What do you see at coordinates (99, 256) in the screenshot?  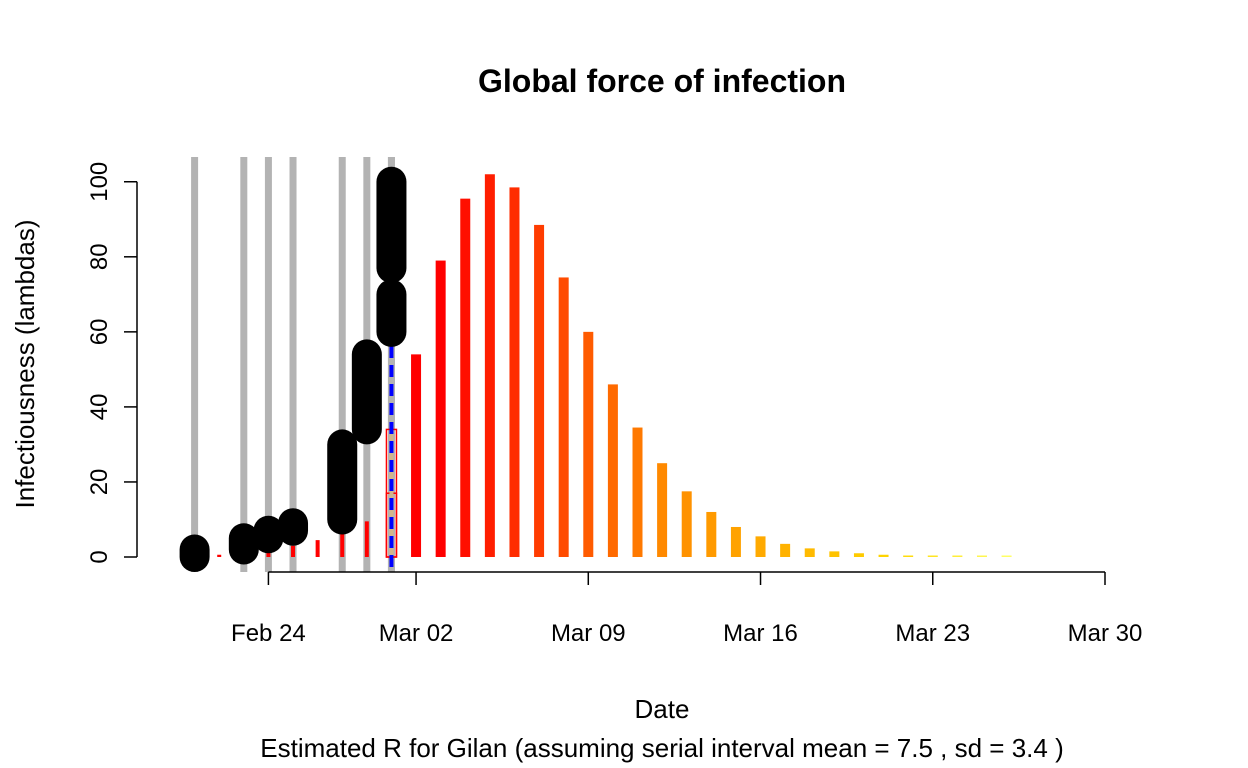 I see `y-tick-label: 80` at bounding box center [99, 256].